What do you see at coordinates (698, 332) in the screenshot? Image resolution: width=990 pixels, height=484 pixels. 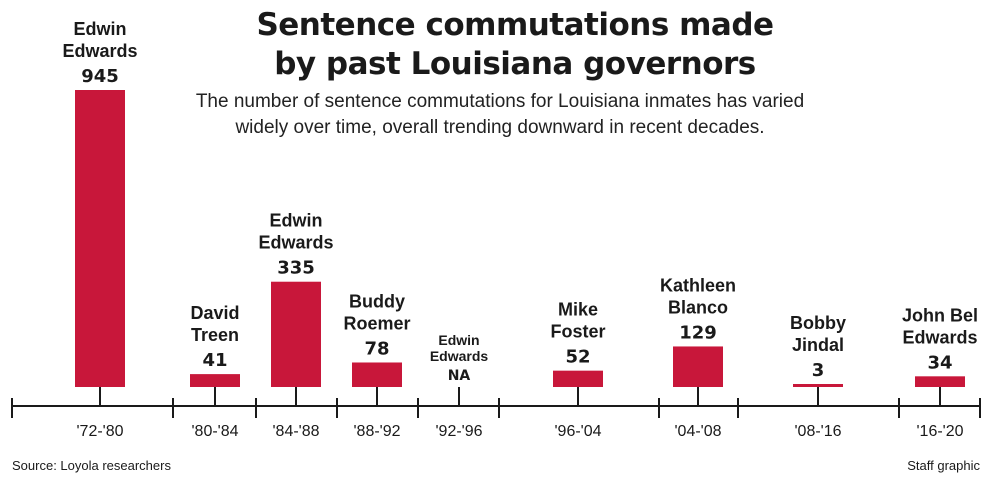 I see `data-label: 129` at bounding box center [698, 332].